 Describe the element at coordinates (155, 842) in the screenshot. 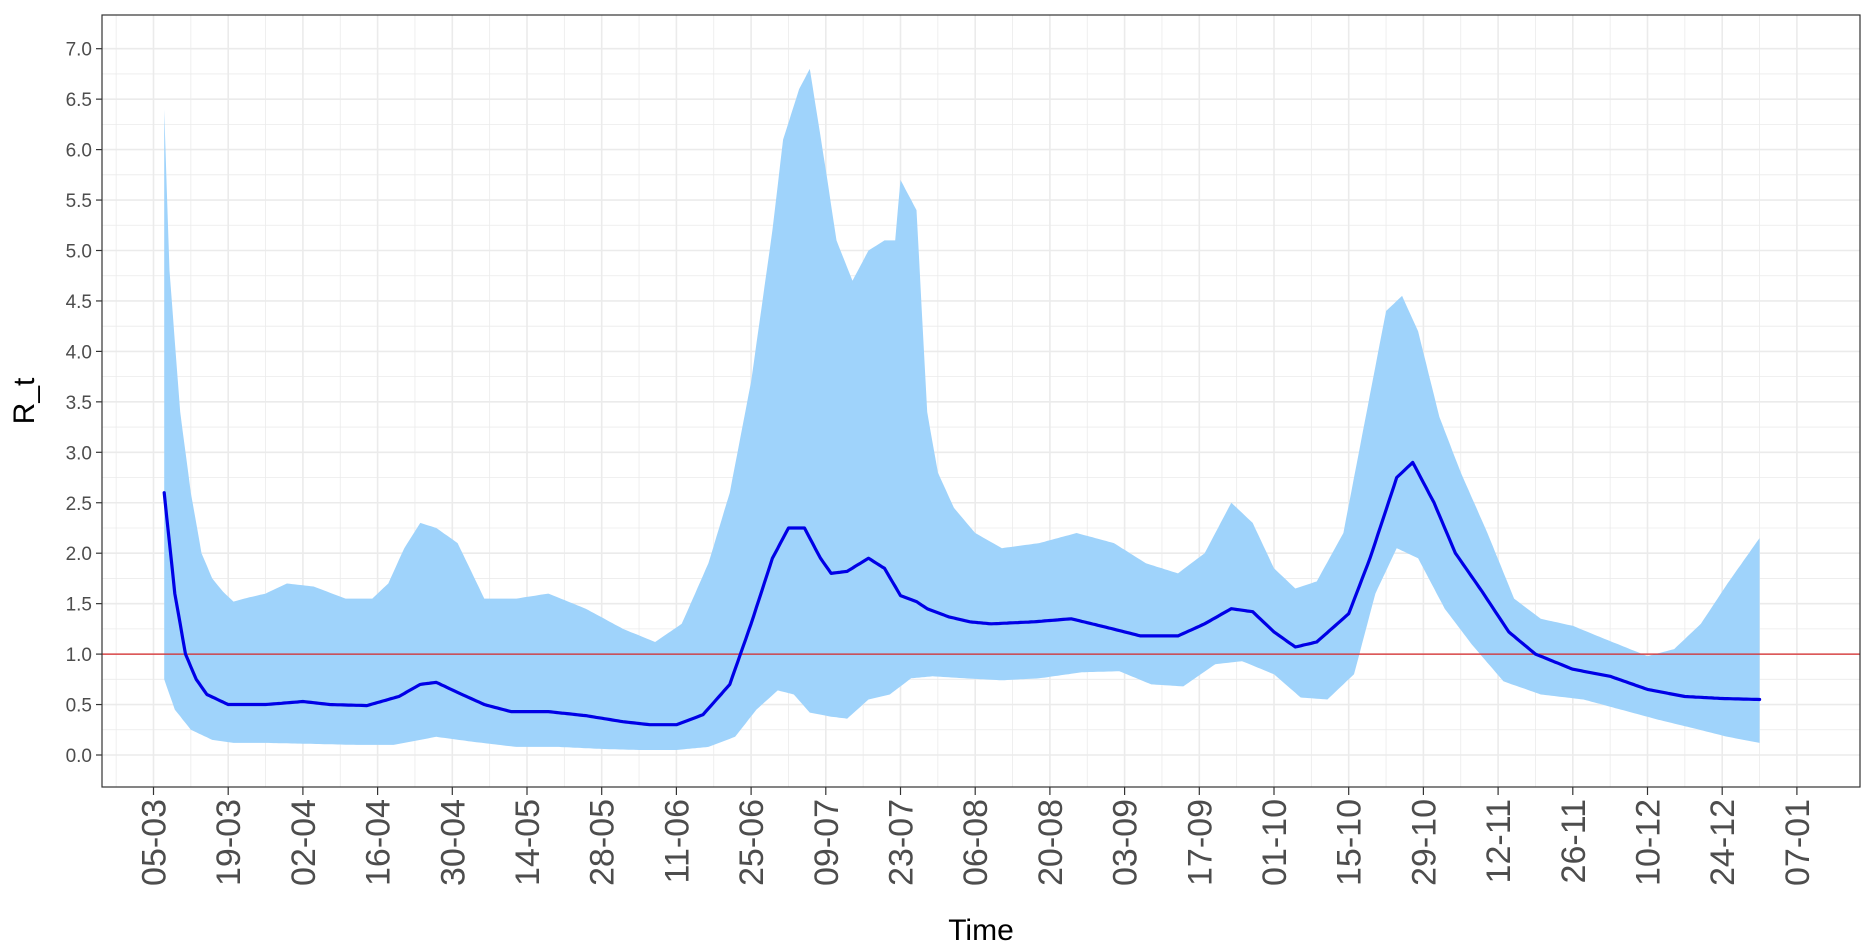

I see `x-tick-label: 05-03` at that location.